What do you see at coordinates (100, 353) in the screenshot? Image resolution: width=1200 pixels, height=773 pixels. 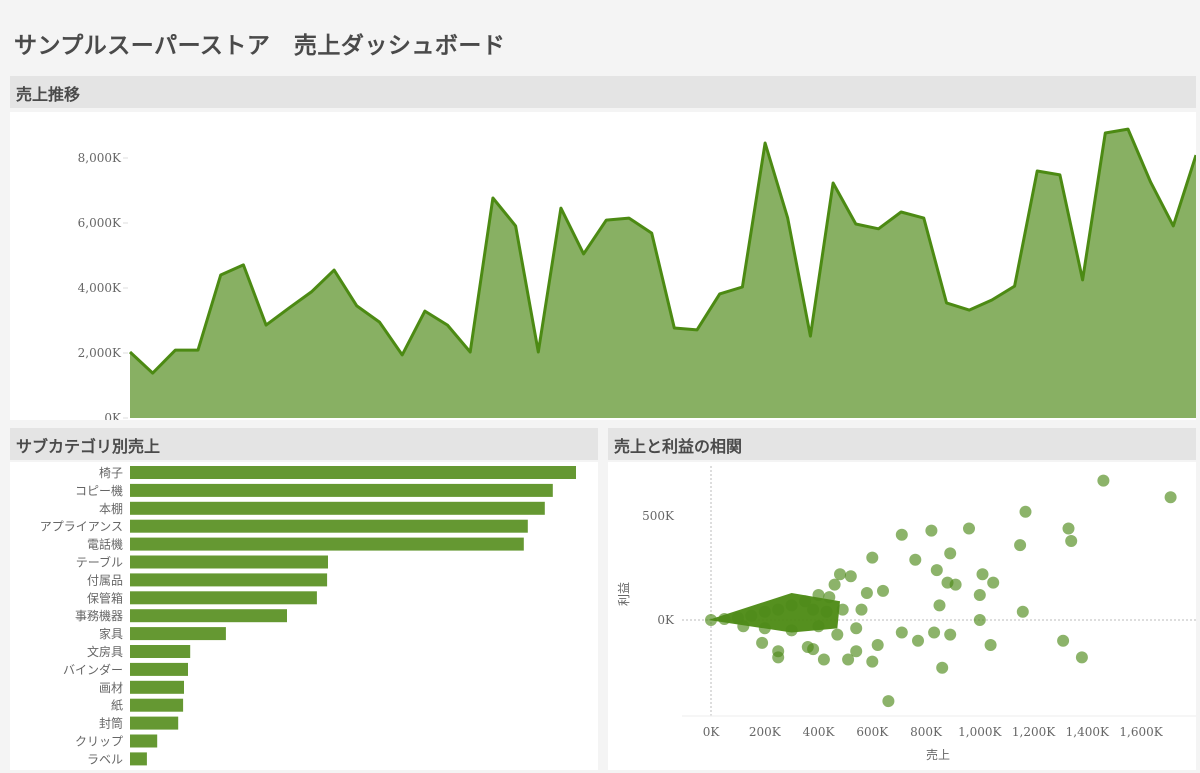 I see `trend-y-tick-label: 2,000K` at bounding box center [100, 353].